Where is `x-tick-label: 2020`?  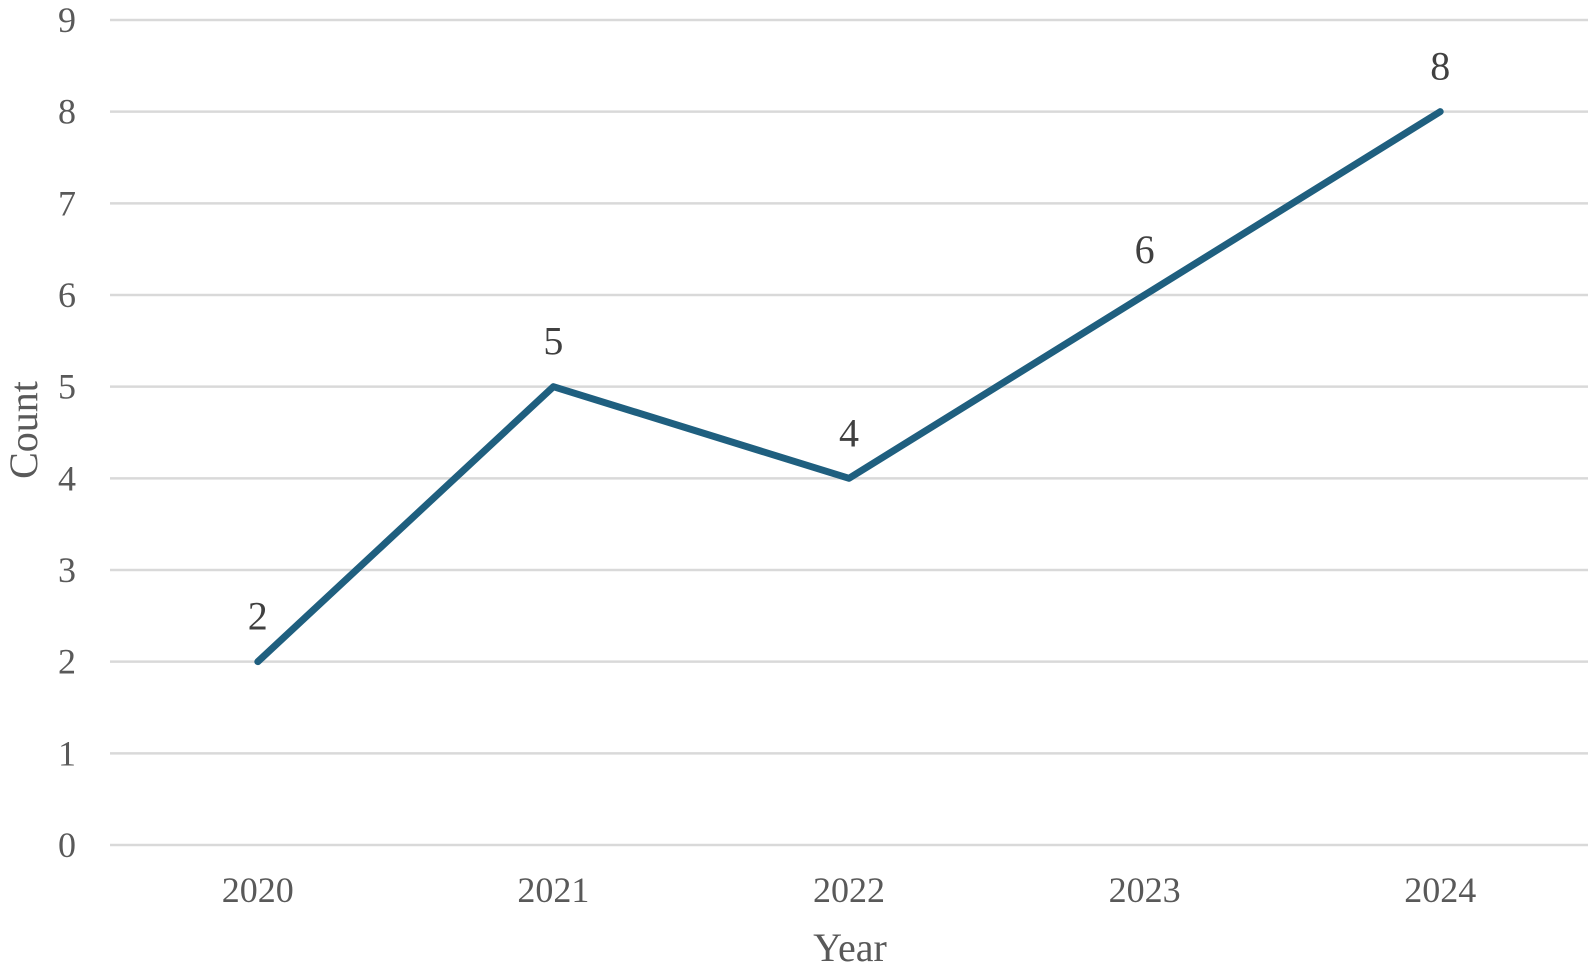 x-tick-label: 2020 is located at coordinates (258, 890).